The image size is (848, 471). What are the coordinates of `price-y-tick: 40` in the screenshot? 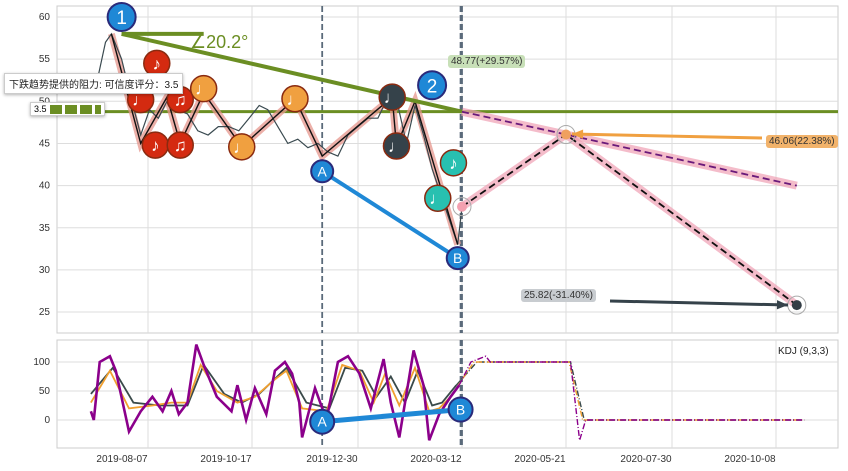 It's located at (45, 186).